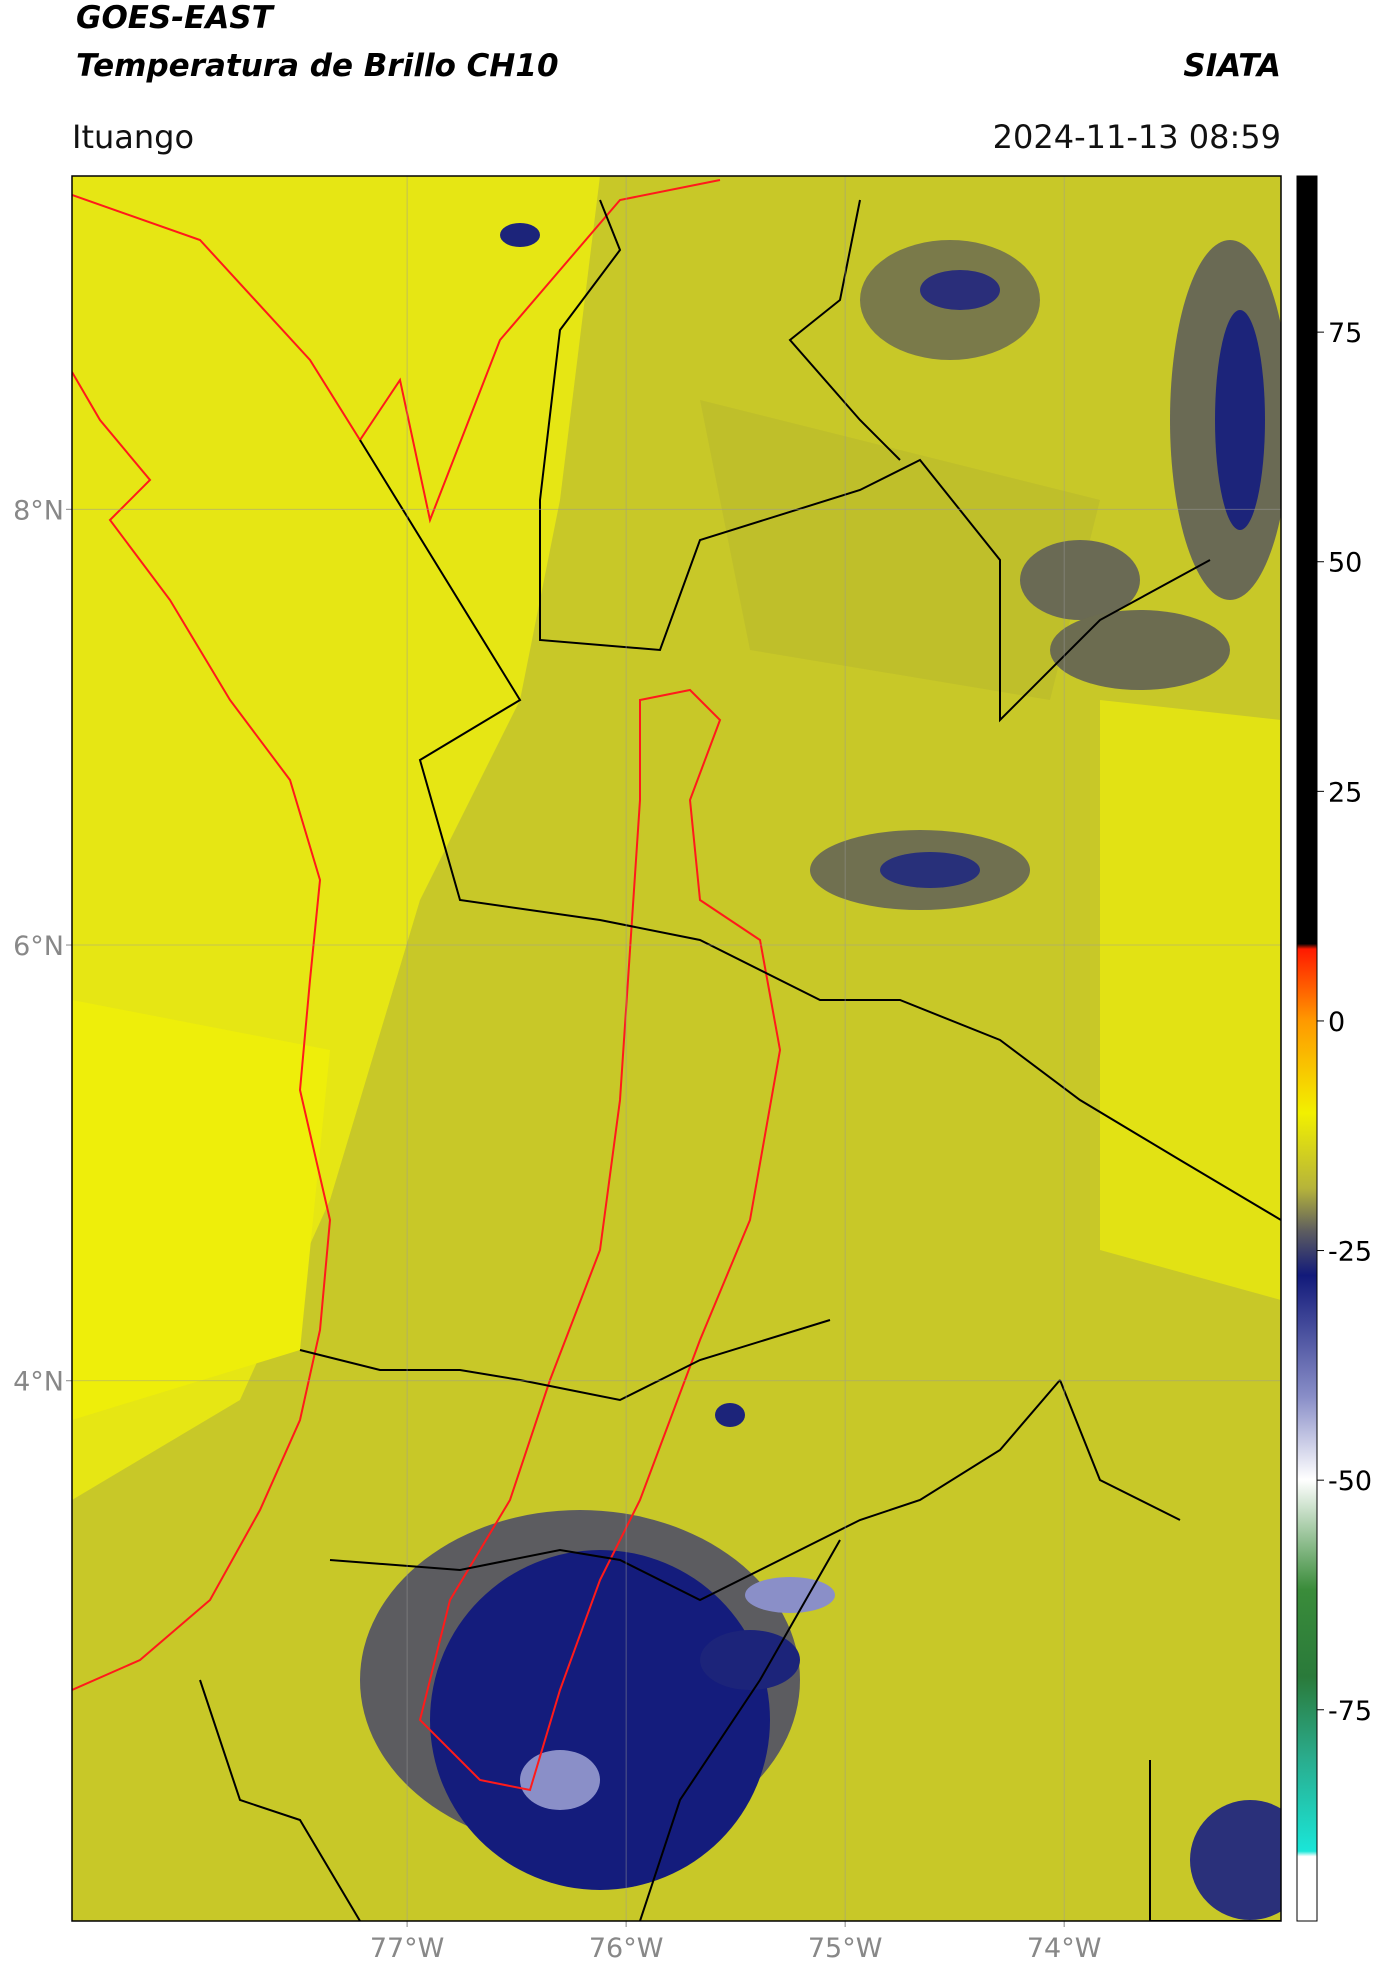 The image size is (1384, 1981). Describe the element at coordinates (1350, 1711) in the screenshot. I see `colorbar-tick-label: -75` at that location.